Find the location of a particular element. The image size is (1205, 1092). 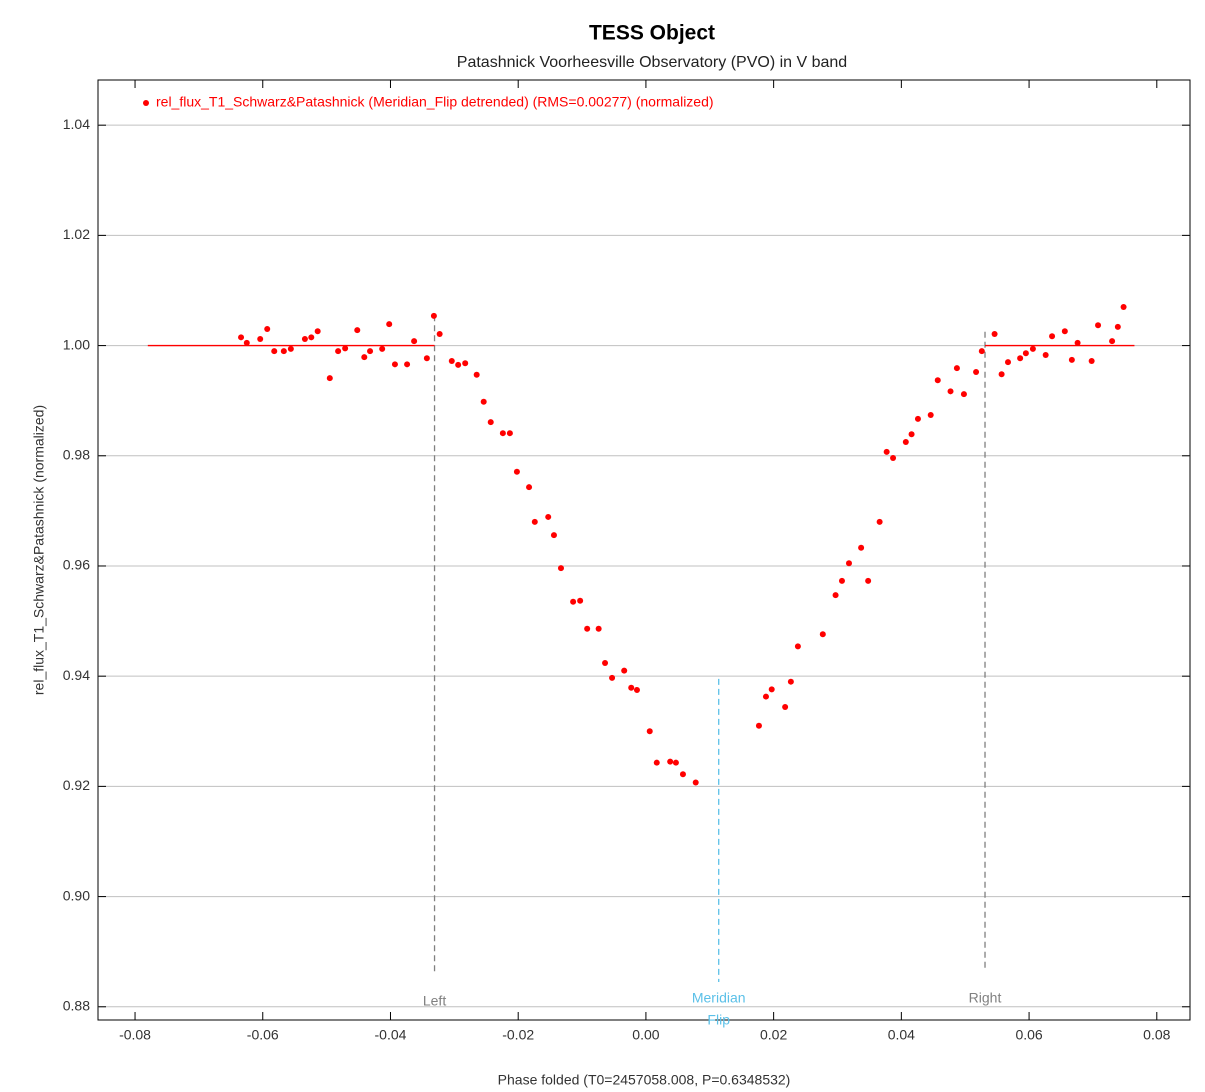

y-tick-label: 0.88 is located at coordinates (76, 1005).